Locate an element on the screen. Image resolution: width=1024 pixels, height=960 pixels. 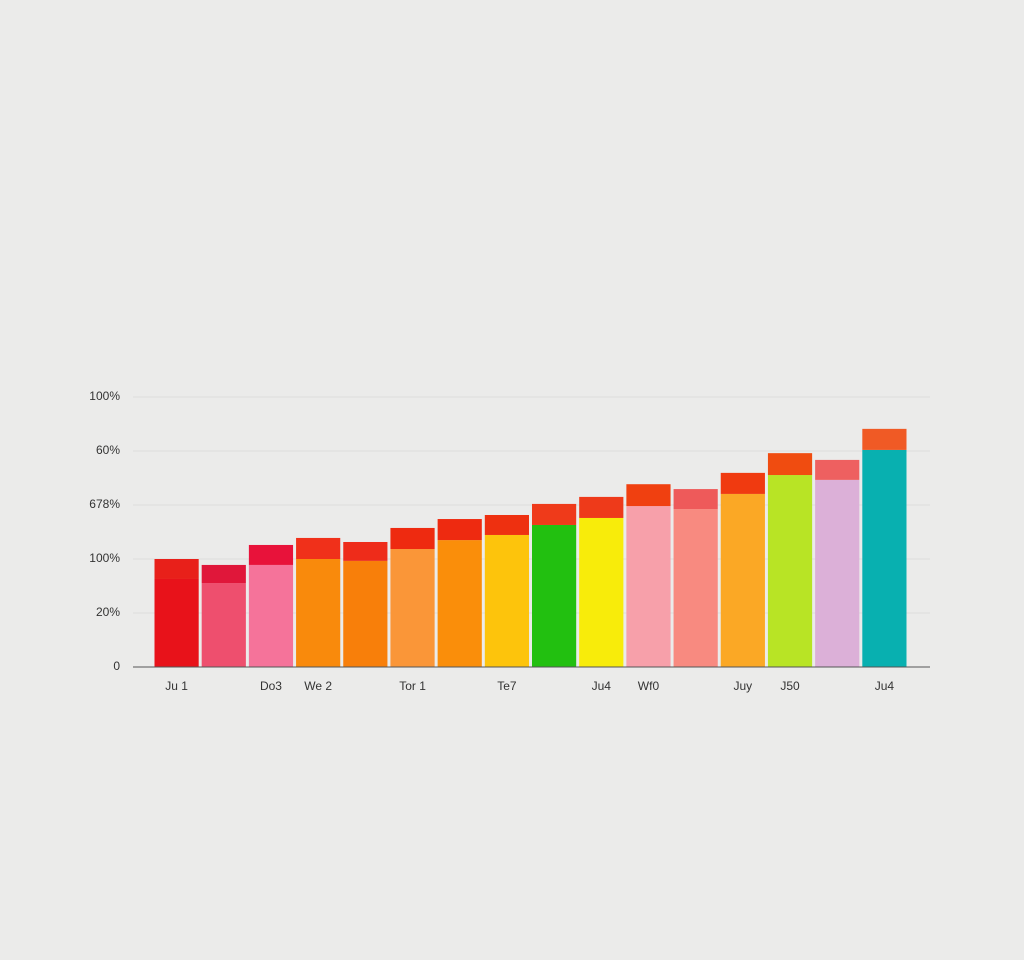
y-tick-label: 0 is located at coordinates (116, 666).